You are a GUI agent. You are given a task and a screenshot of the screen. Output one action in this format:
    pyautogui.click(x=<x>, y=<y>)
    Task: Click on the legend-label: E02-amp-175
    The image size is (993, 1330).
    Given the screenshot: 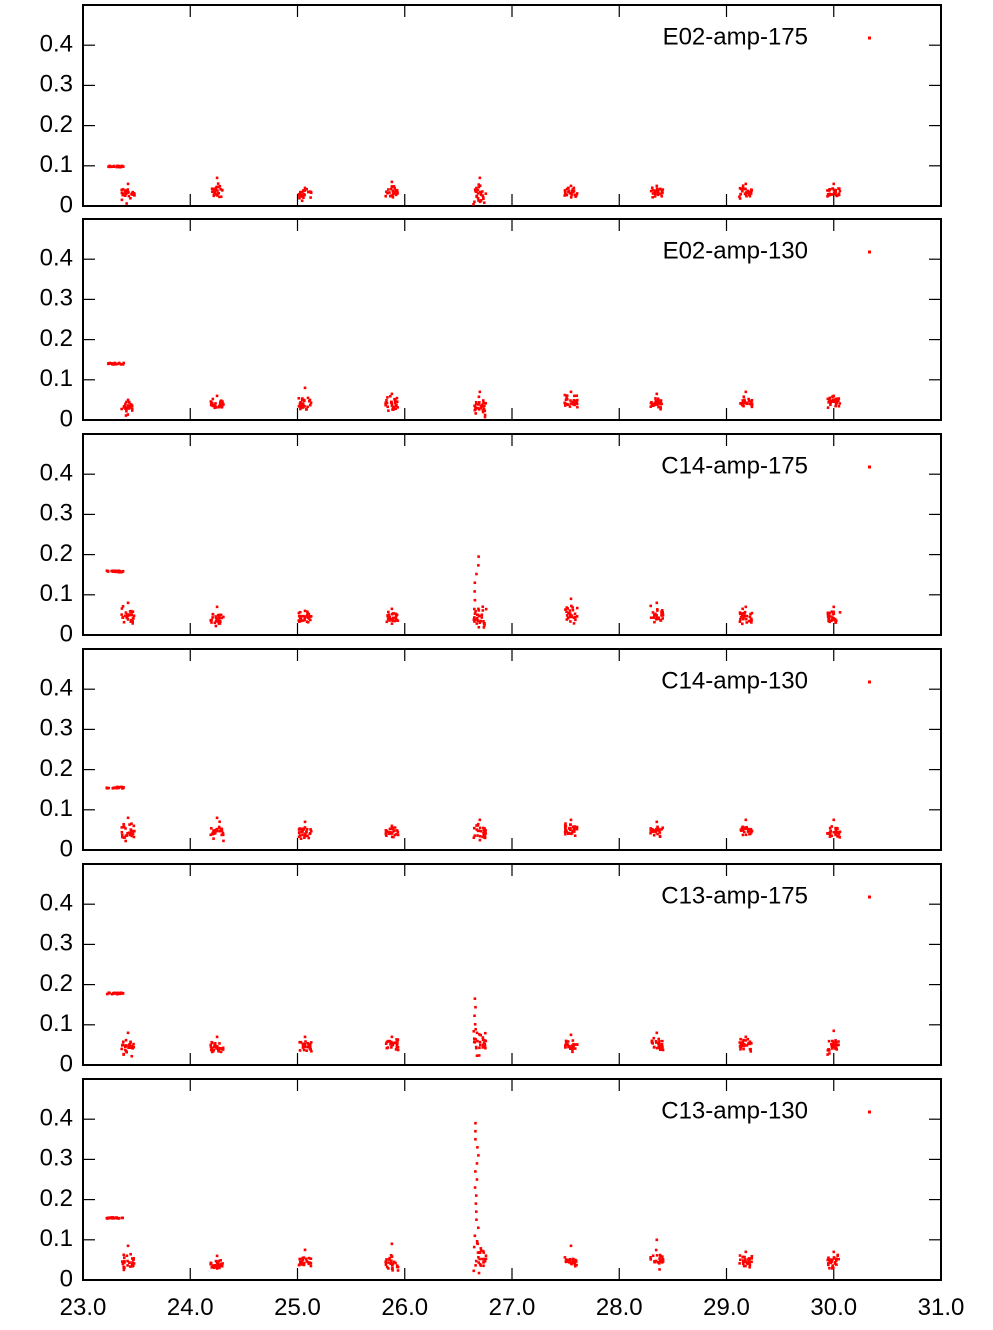 What is the action you would take?
    pyautogui.click(x=735, y=36)
    